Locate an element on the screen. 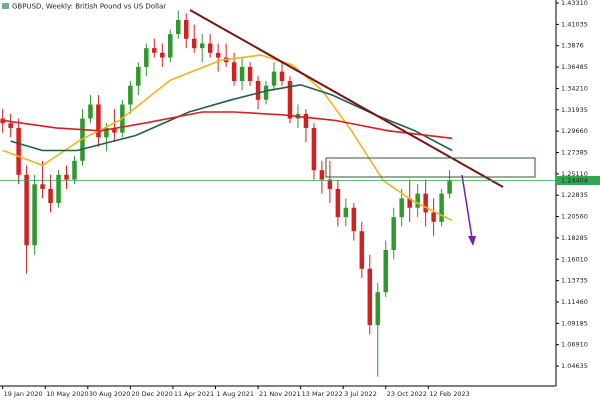  y-tick-label: 1.18285 is located at coordinates (574, 238).